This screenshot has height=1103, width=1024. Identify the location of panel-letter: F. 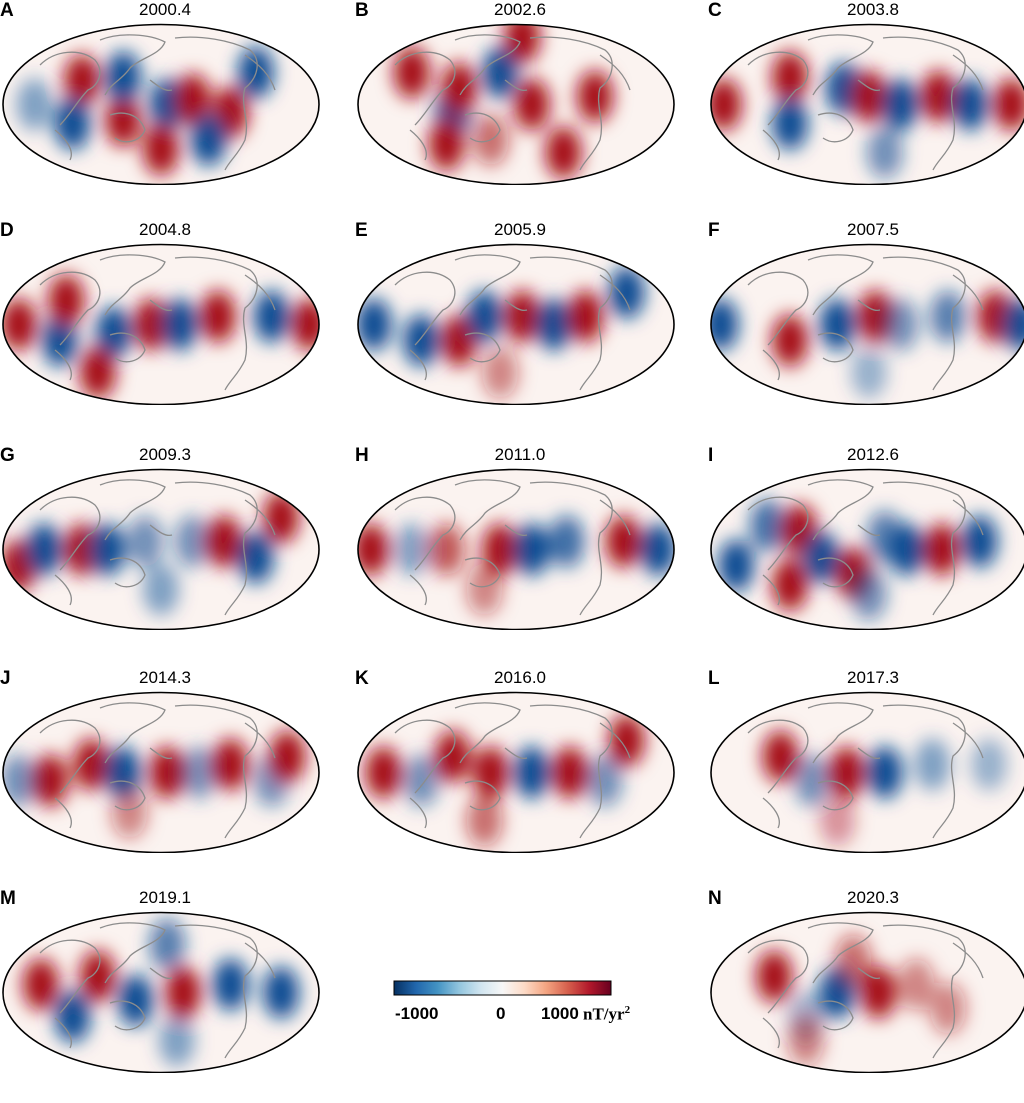
(714, 230).